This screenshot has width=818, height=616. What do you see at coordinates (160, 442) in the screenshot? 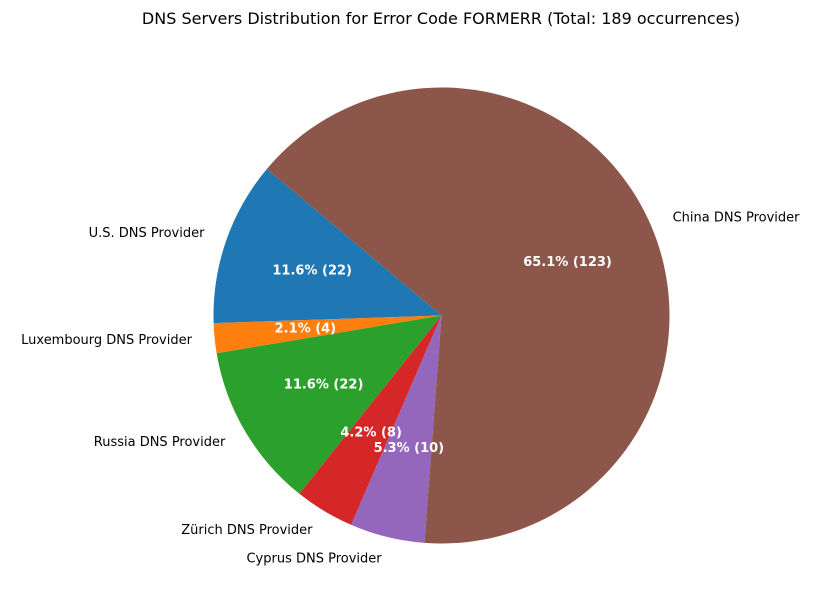
I see `slice-label-2: Russia DNS Provider` at bounding box center [160, 442].